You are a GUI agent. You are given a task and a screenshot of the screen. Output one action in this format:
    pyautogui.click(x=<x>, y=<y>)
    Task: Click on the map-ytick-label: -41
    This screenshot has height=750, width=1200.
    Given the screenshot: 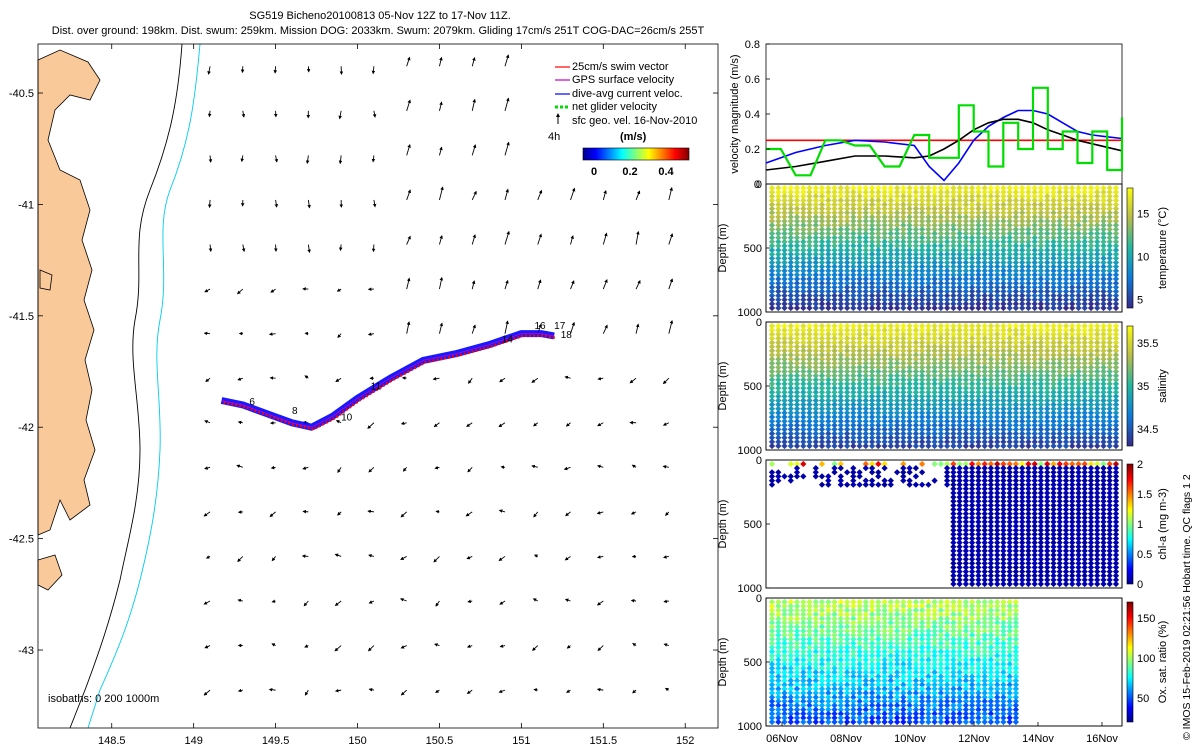 What is the action you would take?
    pyautogui.click(x=26, y=205)
    